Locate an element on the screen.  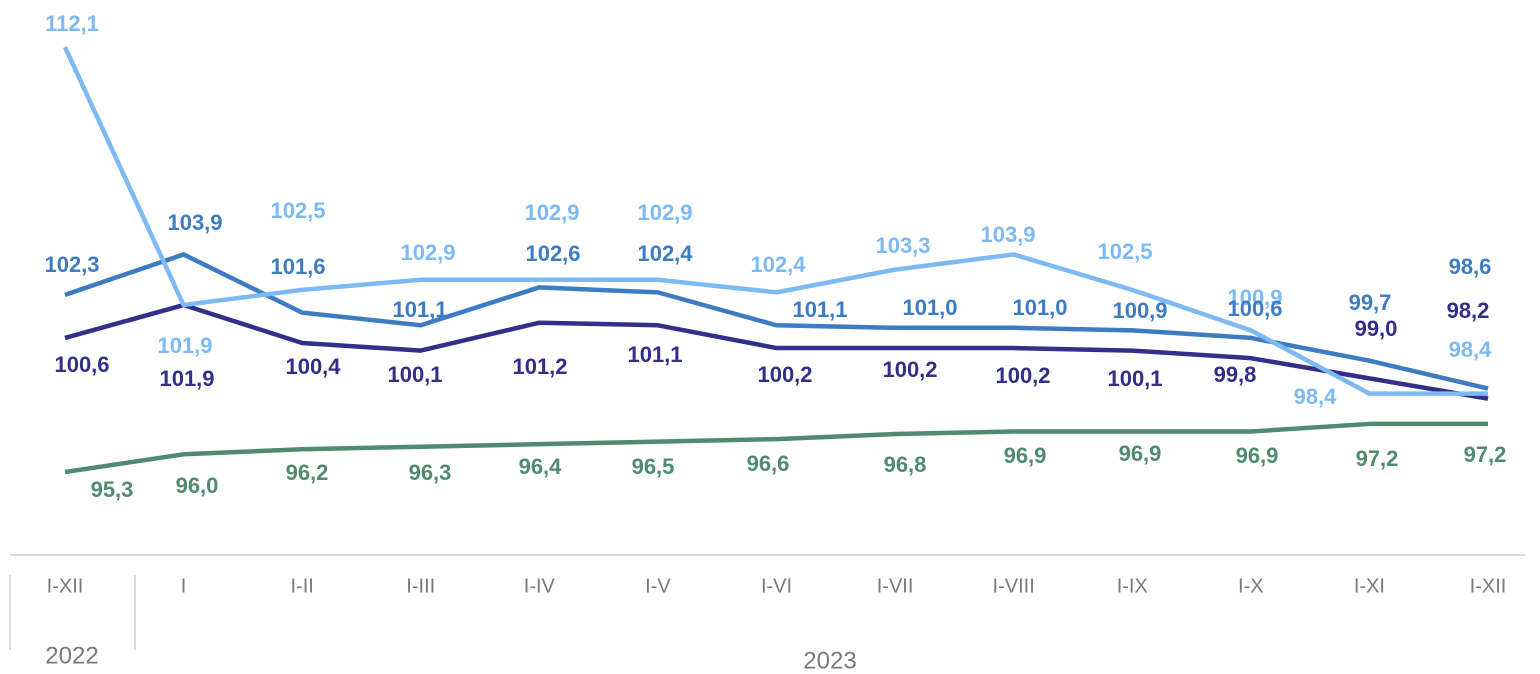
data-label: 102,6 is located at coordinates (552, 253).